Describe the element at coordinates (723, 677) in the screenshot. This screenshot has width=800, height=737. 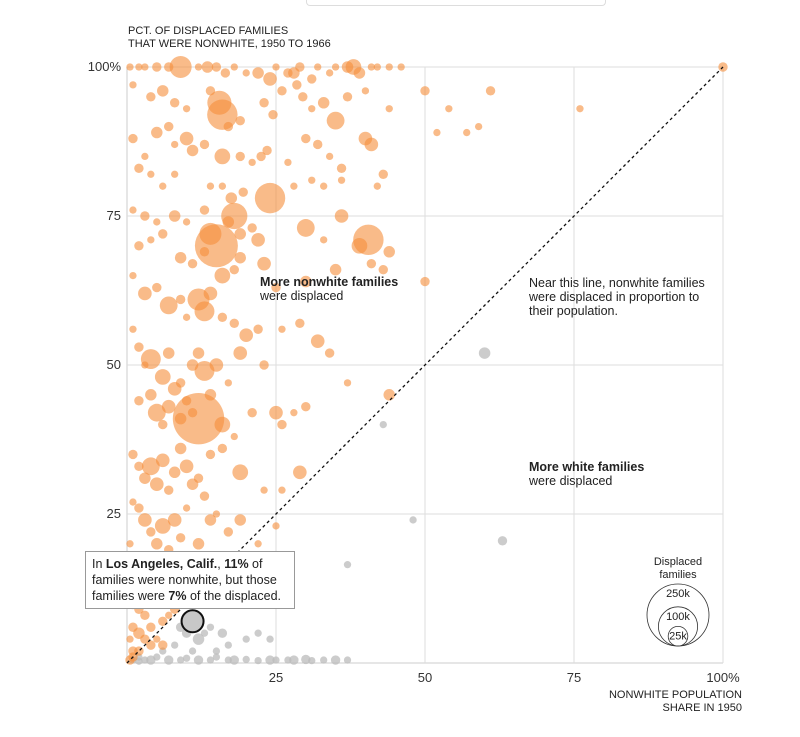
I see `x-tick-100: 100%` at that location.